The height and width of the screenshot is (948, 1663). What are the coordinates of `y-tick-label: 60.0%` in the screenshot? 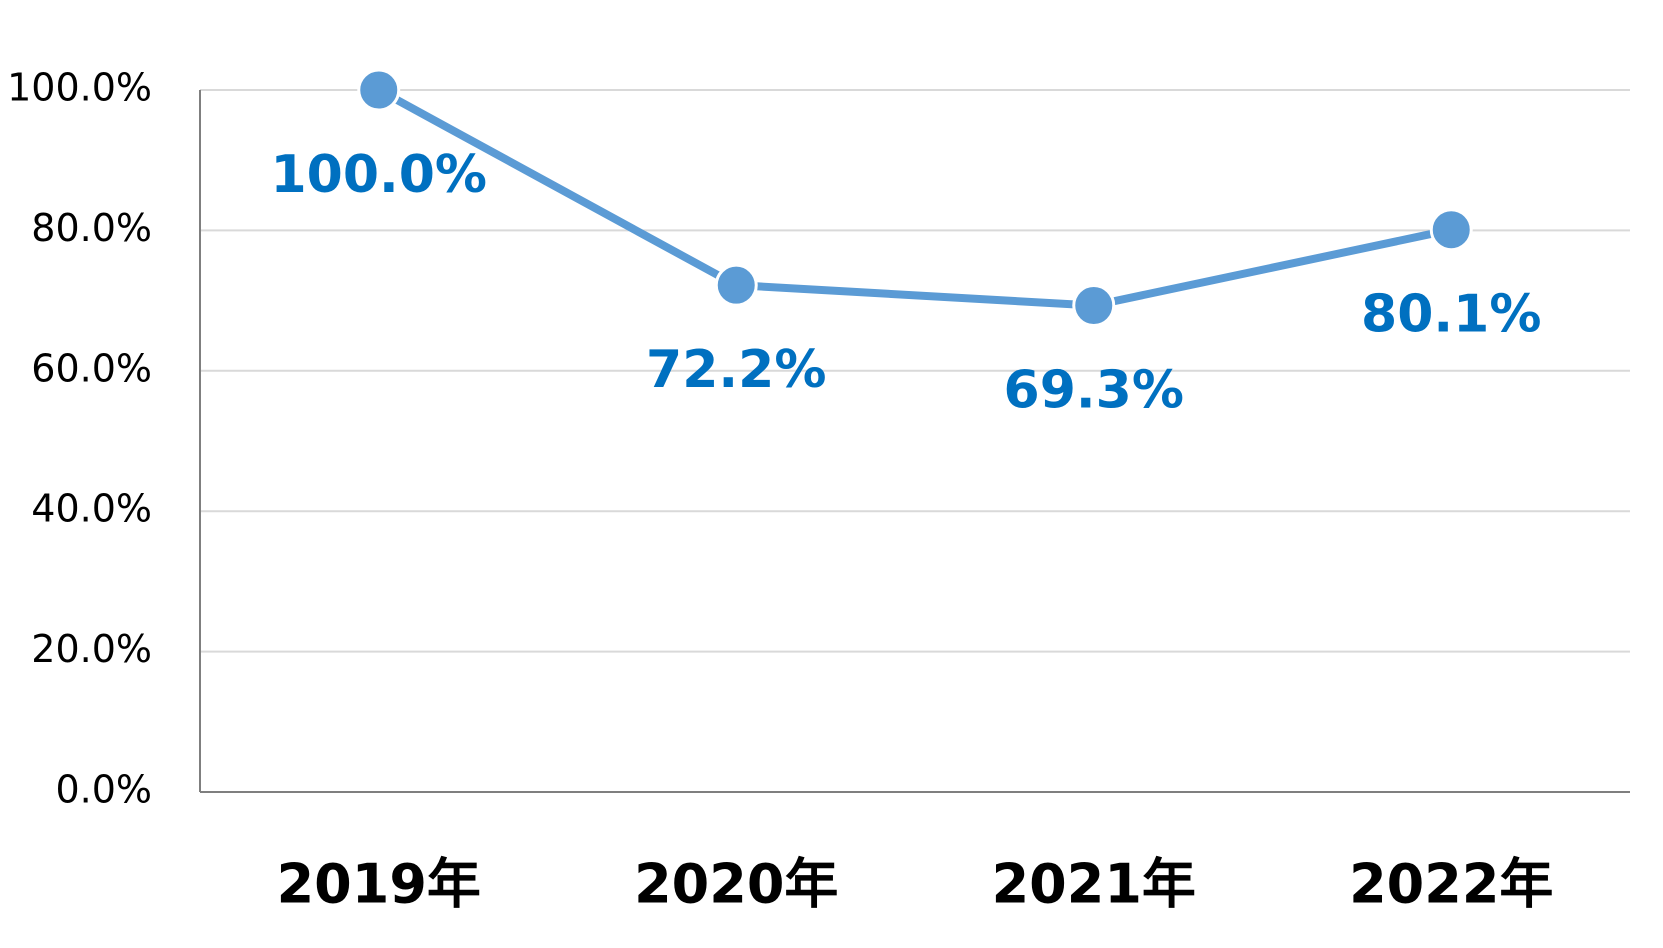 It's located at (91, 368).